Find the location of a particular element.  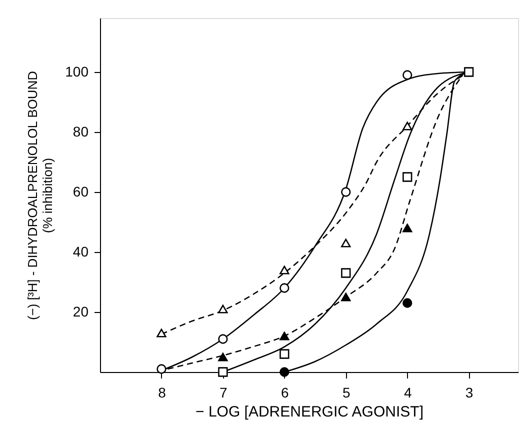

y-axis-title: (−) [³H] - DIHYDROALPRENOLOL BOUND (% inhibition) is located at coordinates (40, 195).